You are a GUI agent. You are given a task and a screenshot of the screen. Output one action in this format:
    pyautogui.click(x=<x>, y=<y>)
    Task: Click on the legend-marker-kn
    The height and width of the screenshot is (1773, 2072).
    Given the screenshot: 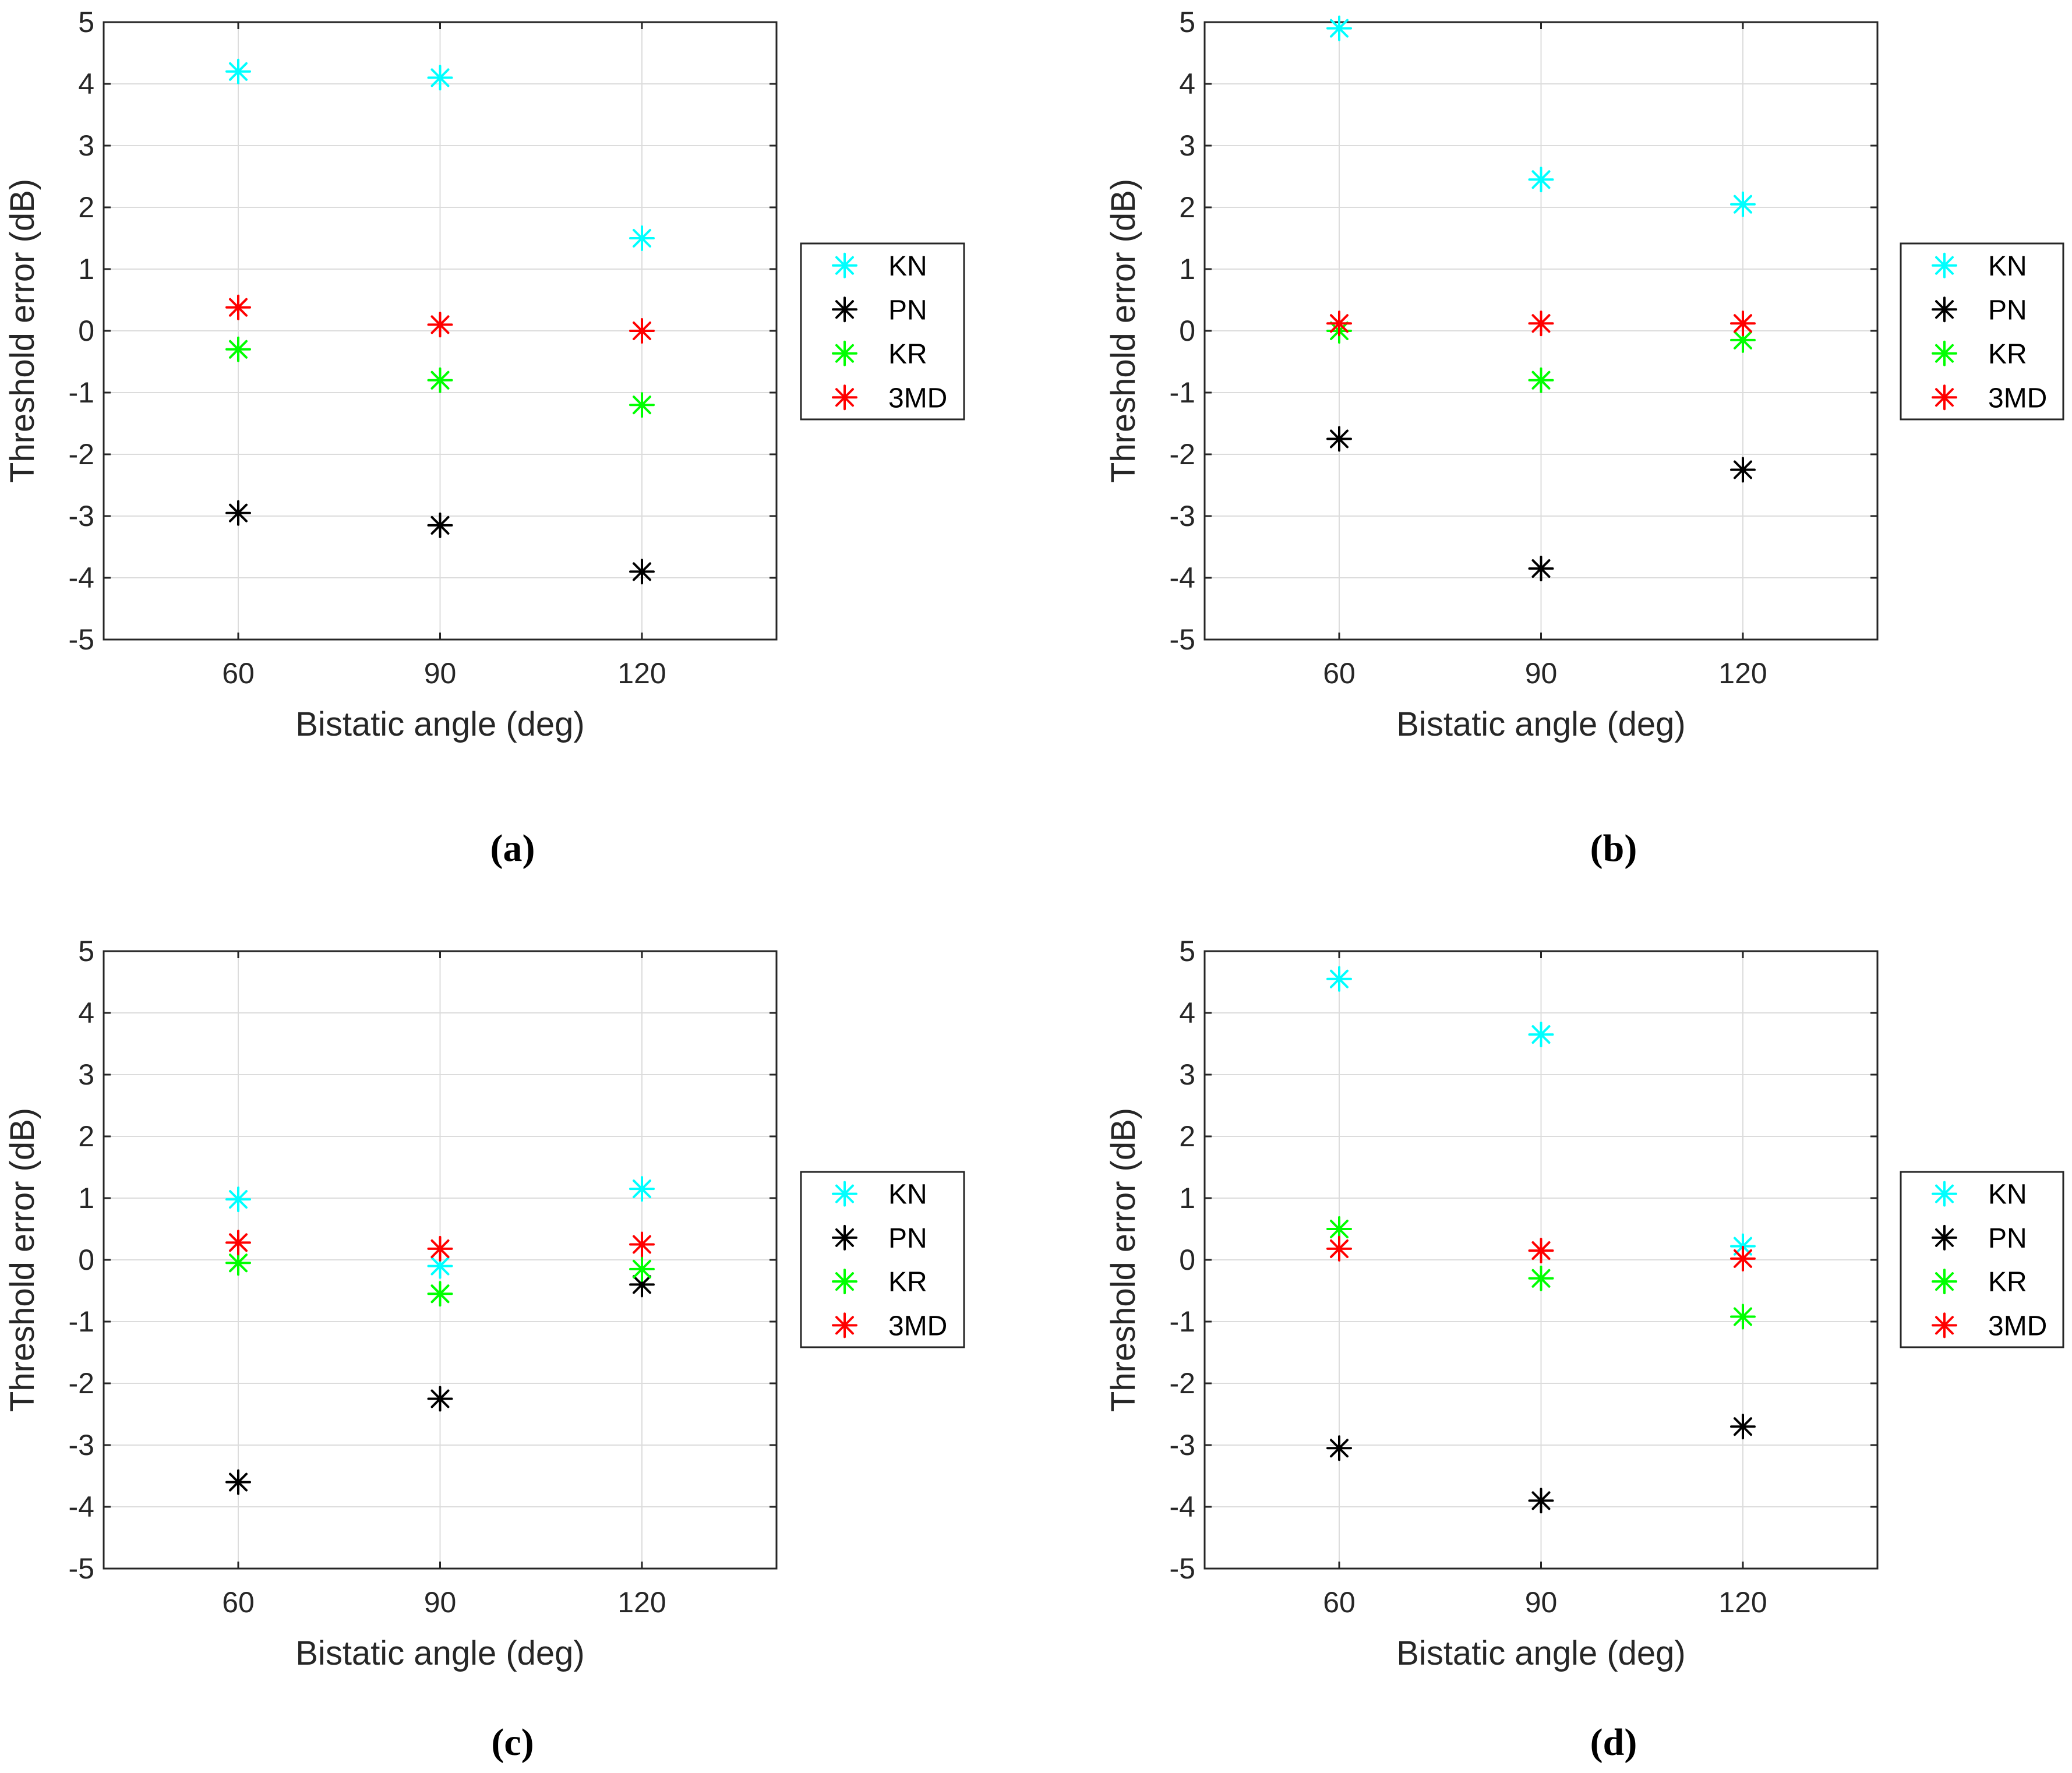 What is the action you would take?
    pyautogui.click(x=1944, y=265)
    